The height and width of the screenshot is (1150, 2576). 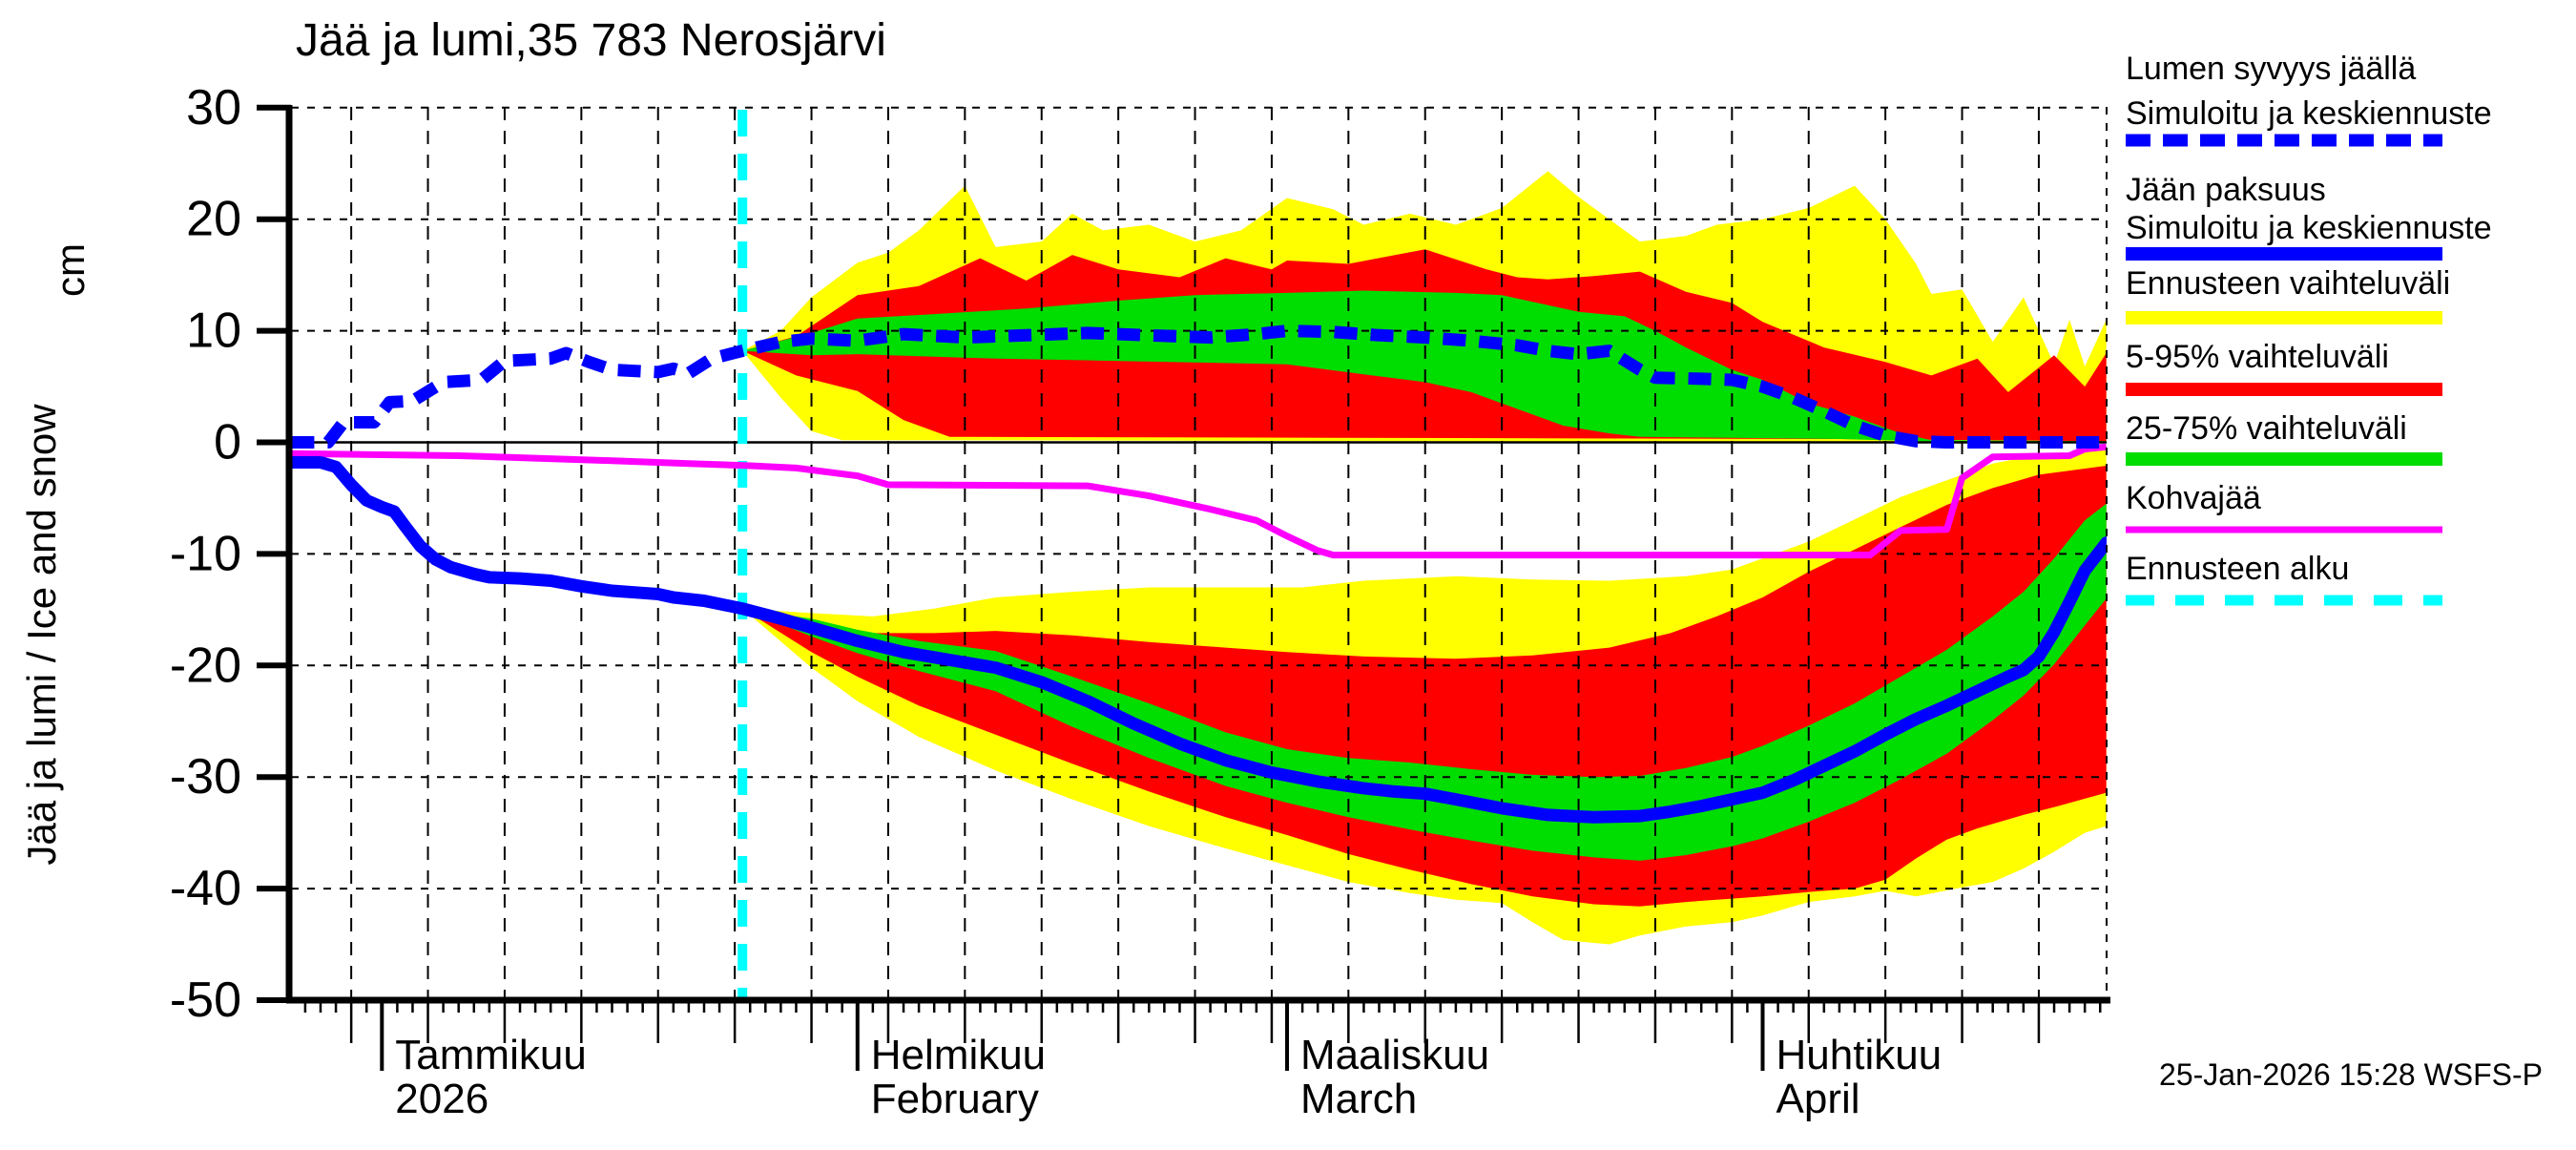 I want to click on snow-depth-line, so click(x=1199, y=386).